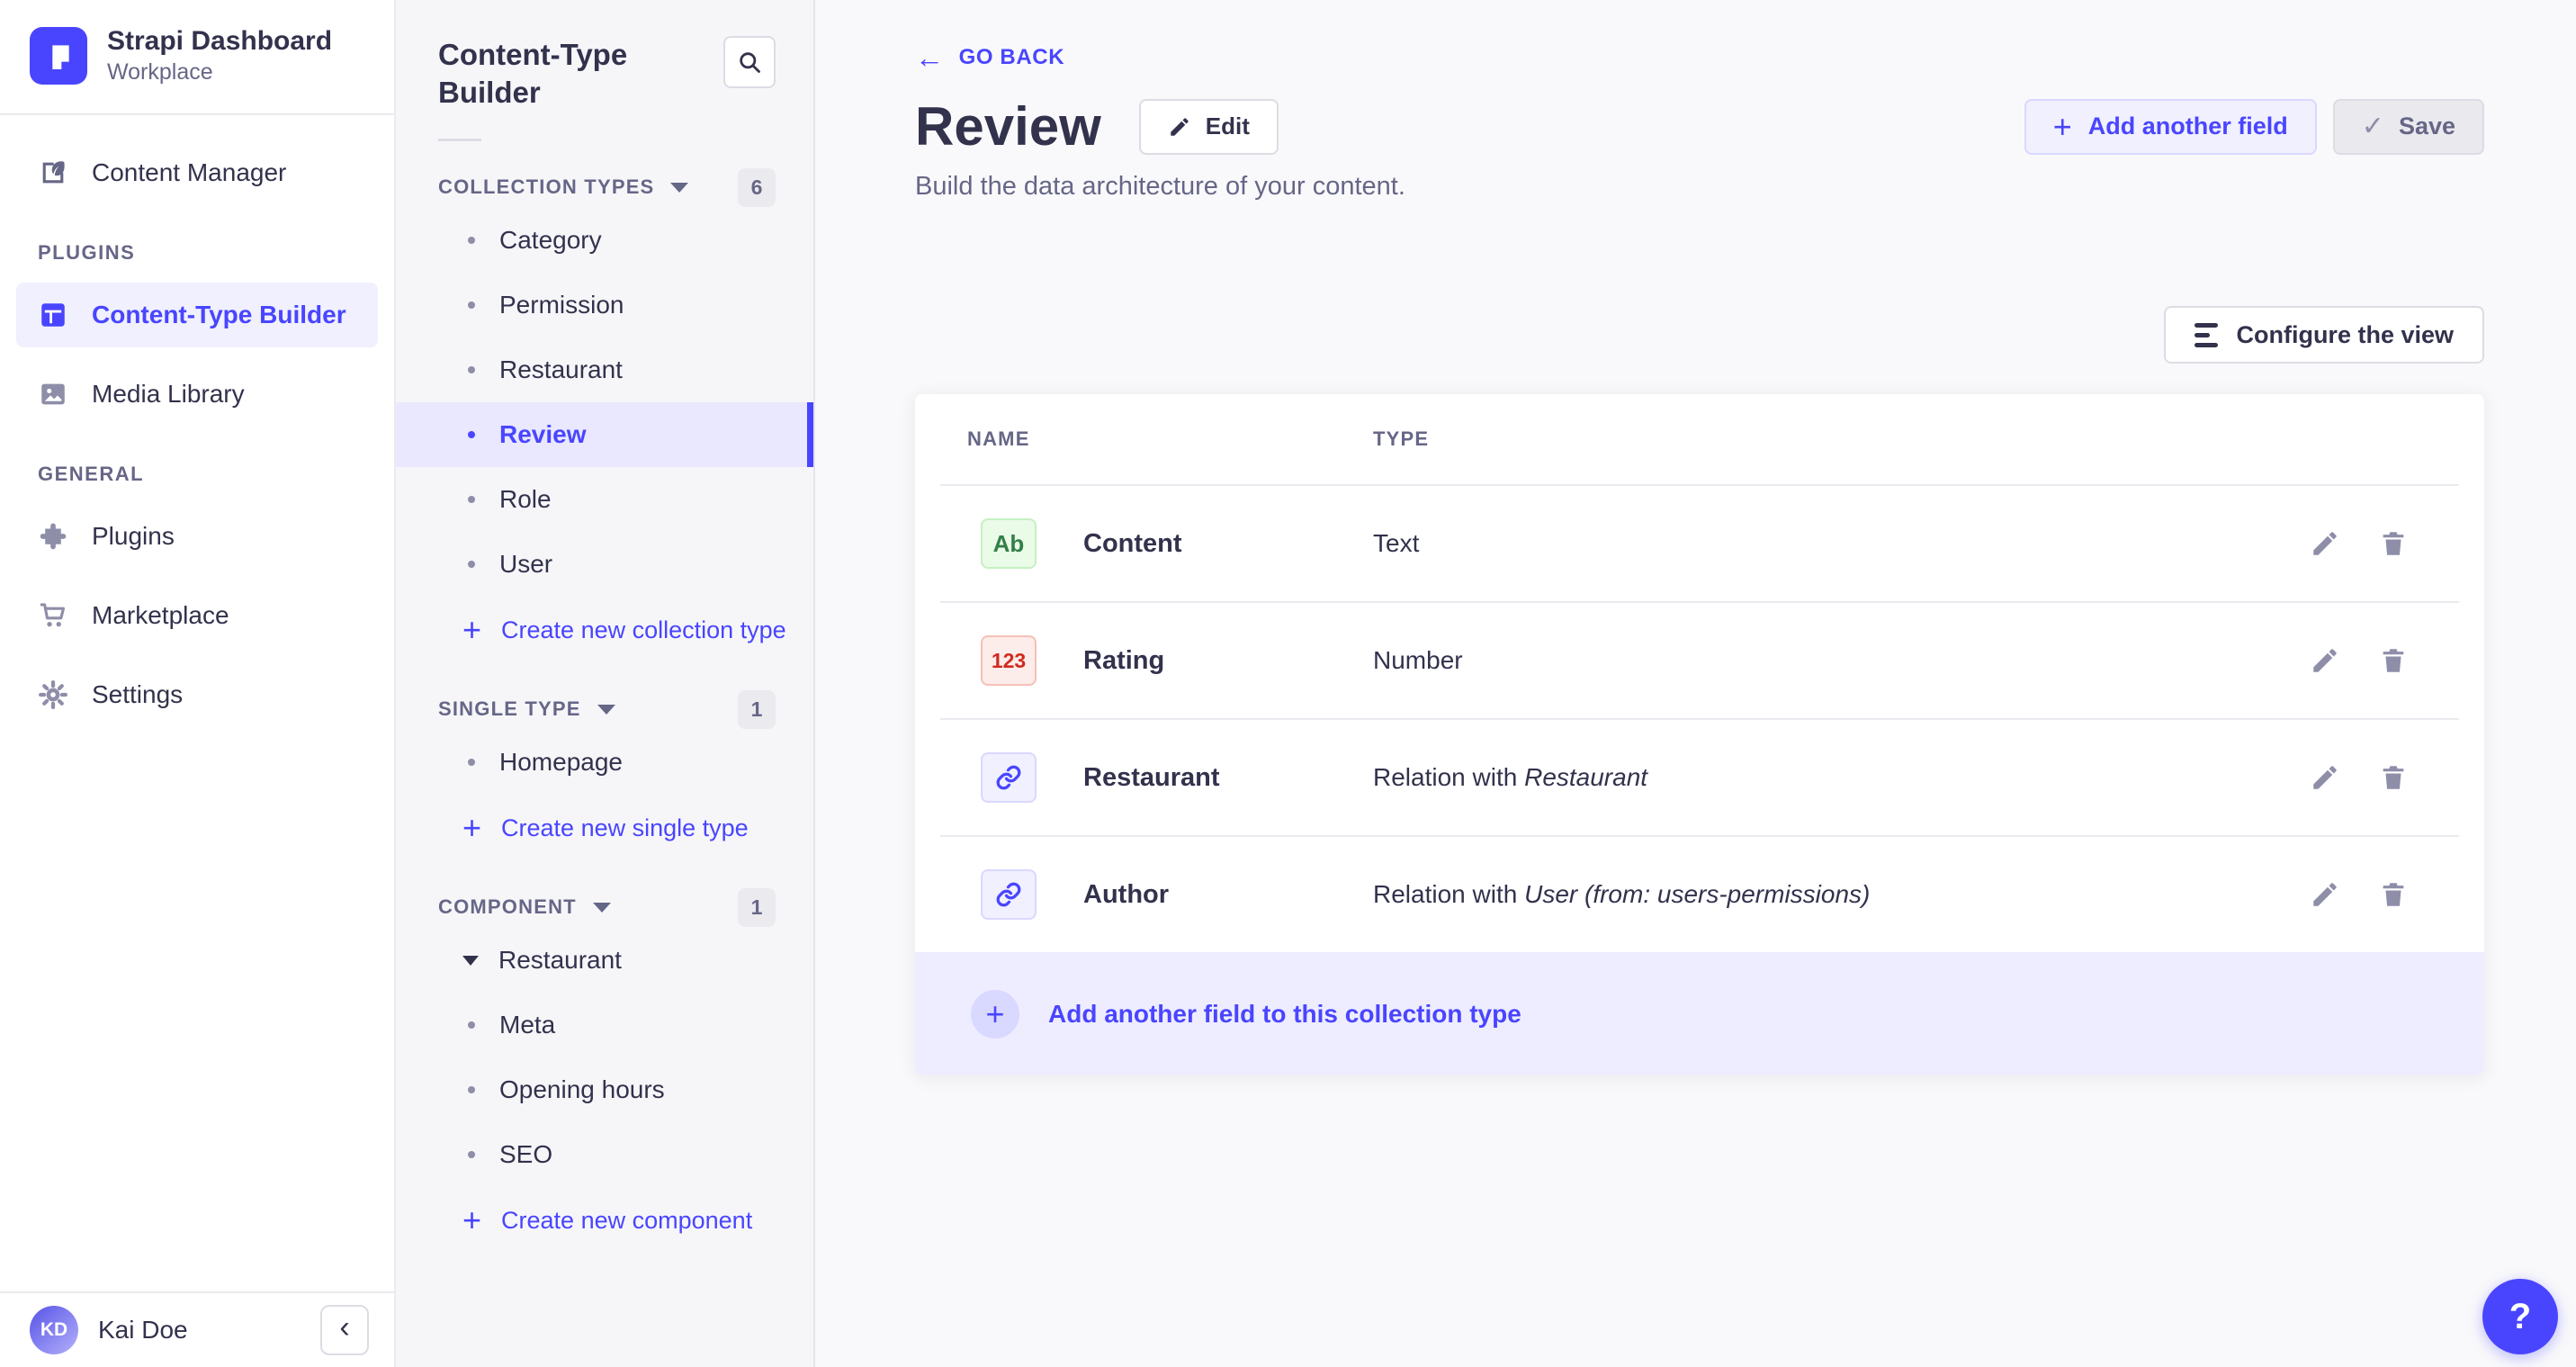 The image size is (2576, 1367). Describe the element at coordinates (508, 906) in the screenshot. I see `section-label: COMPONENT` at that location.